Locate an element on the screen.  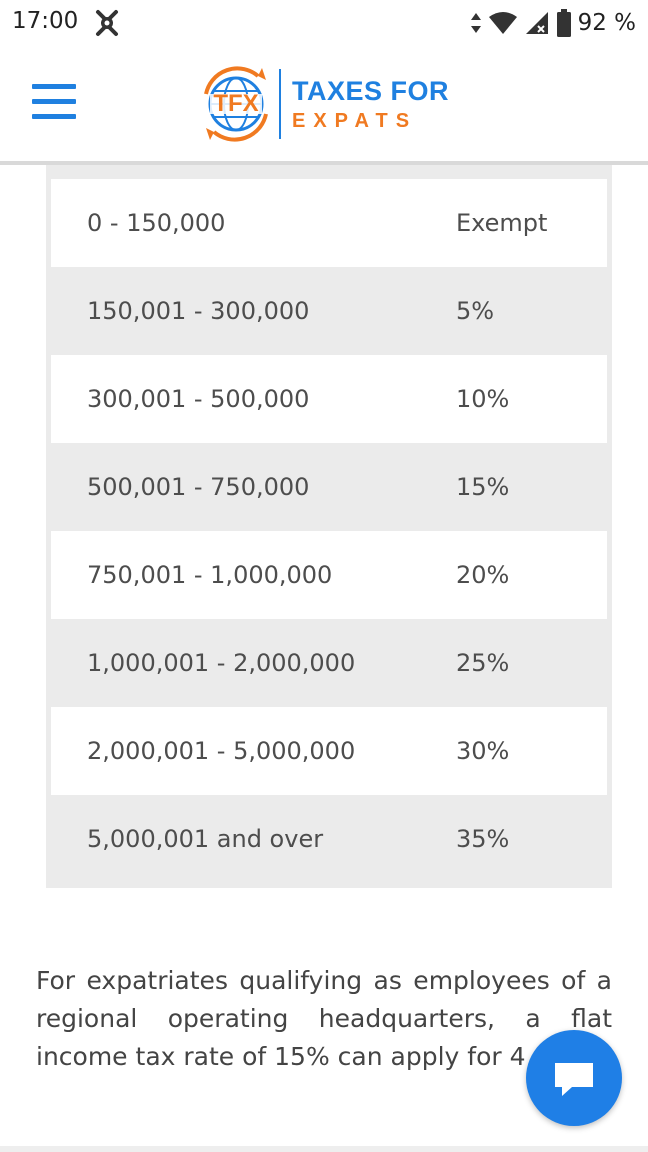
tax-rate: 15% is located at coordinates (483, 487).